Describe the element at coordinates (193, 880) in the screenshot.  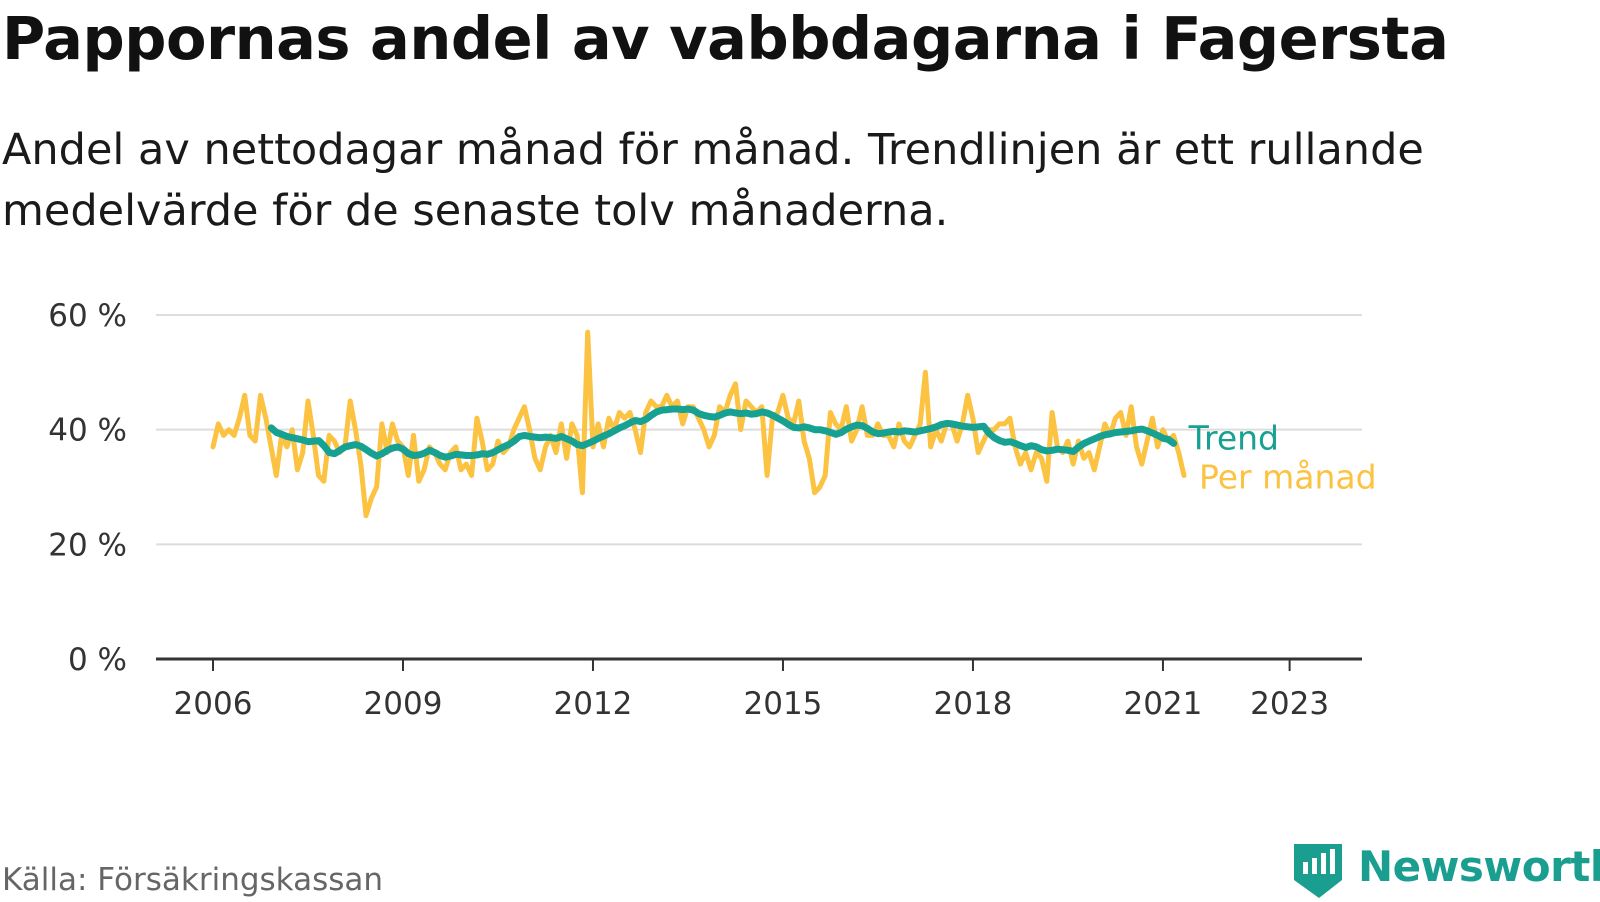
I see `source-note: Källa: Försäkringskassan` at that location.